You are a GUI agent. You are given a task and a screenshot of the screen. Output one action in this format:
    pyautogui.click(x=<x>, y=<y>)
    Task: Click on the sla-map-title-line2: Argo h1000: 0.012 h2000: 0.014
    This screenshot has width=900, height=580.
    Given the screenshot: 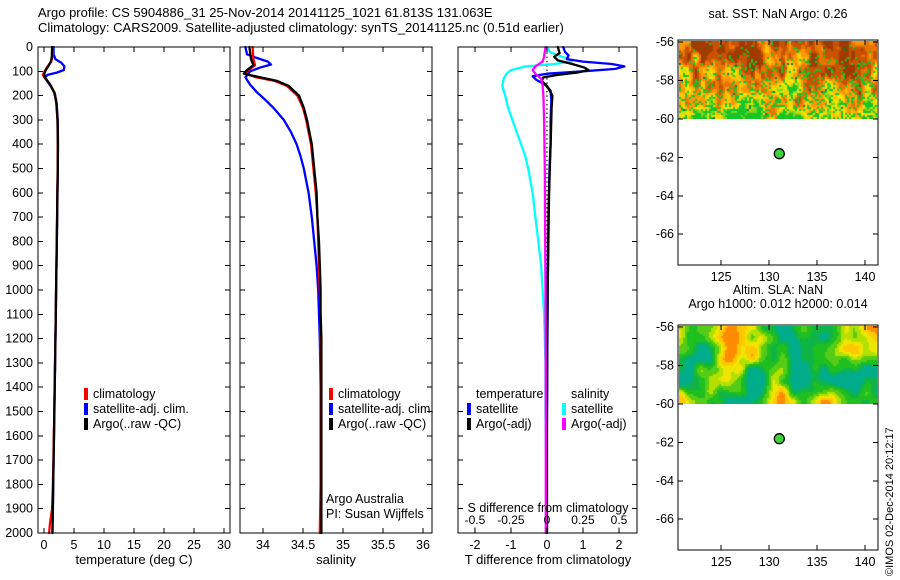 What is the action you would take?
    pyautogui.click(x=778, y=304)
    